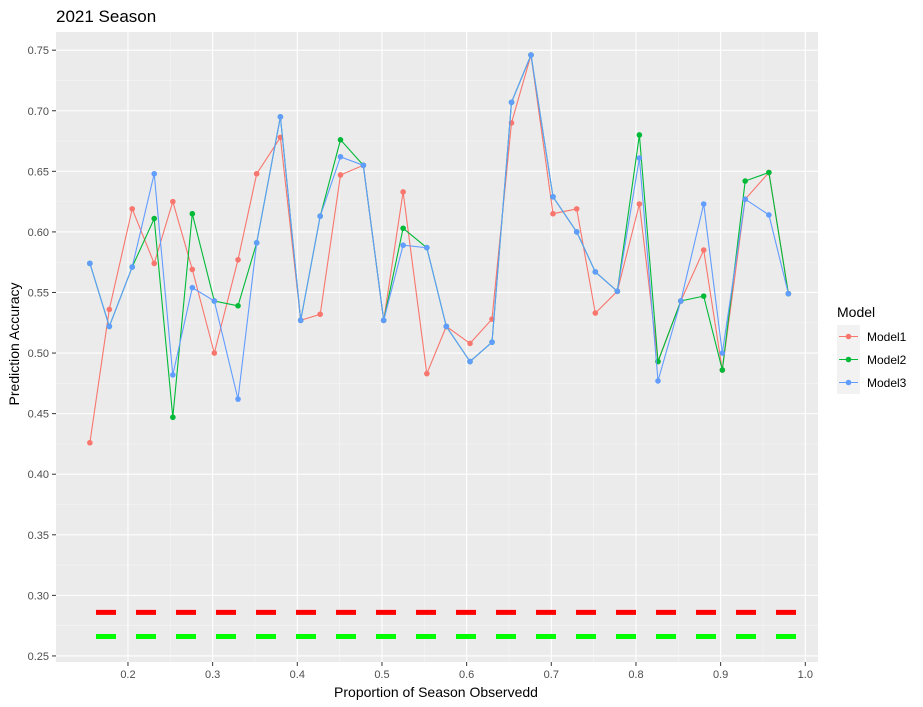 The width and height of the screenshot is (923, 707). I want to click on x-axis: 0.2 0.3 0.4 0.5 0.6 0.7 0.8 0.9 1.0, so click(466, 671).